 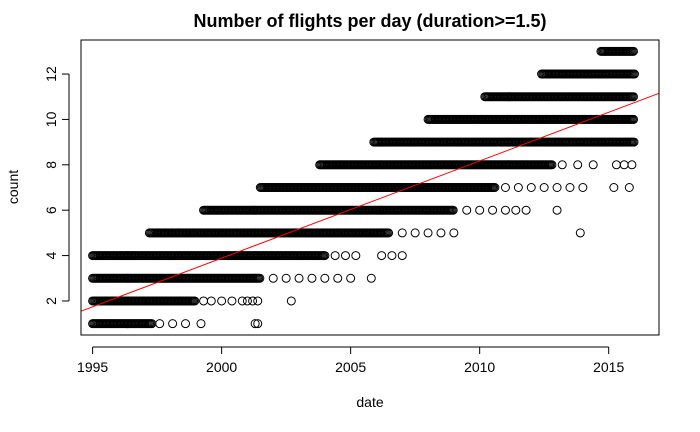 What do you see at coordinates (51, 301) in the screenshot?
I see `y-tick-label: 2` at bounding box center [51, 301].